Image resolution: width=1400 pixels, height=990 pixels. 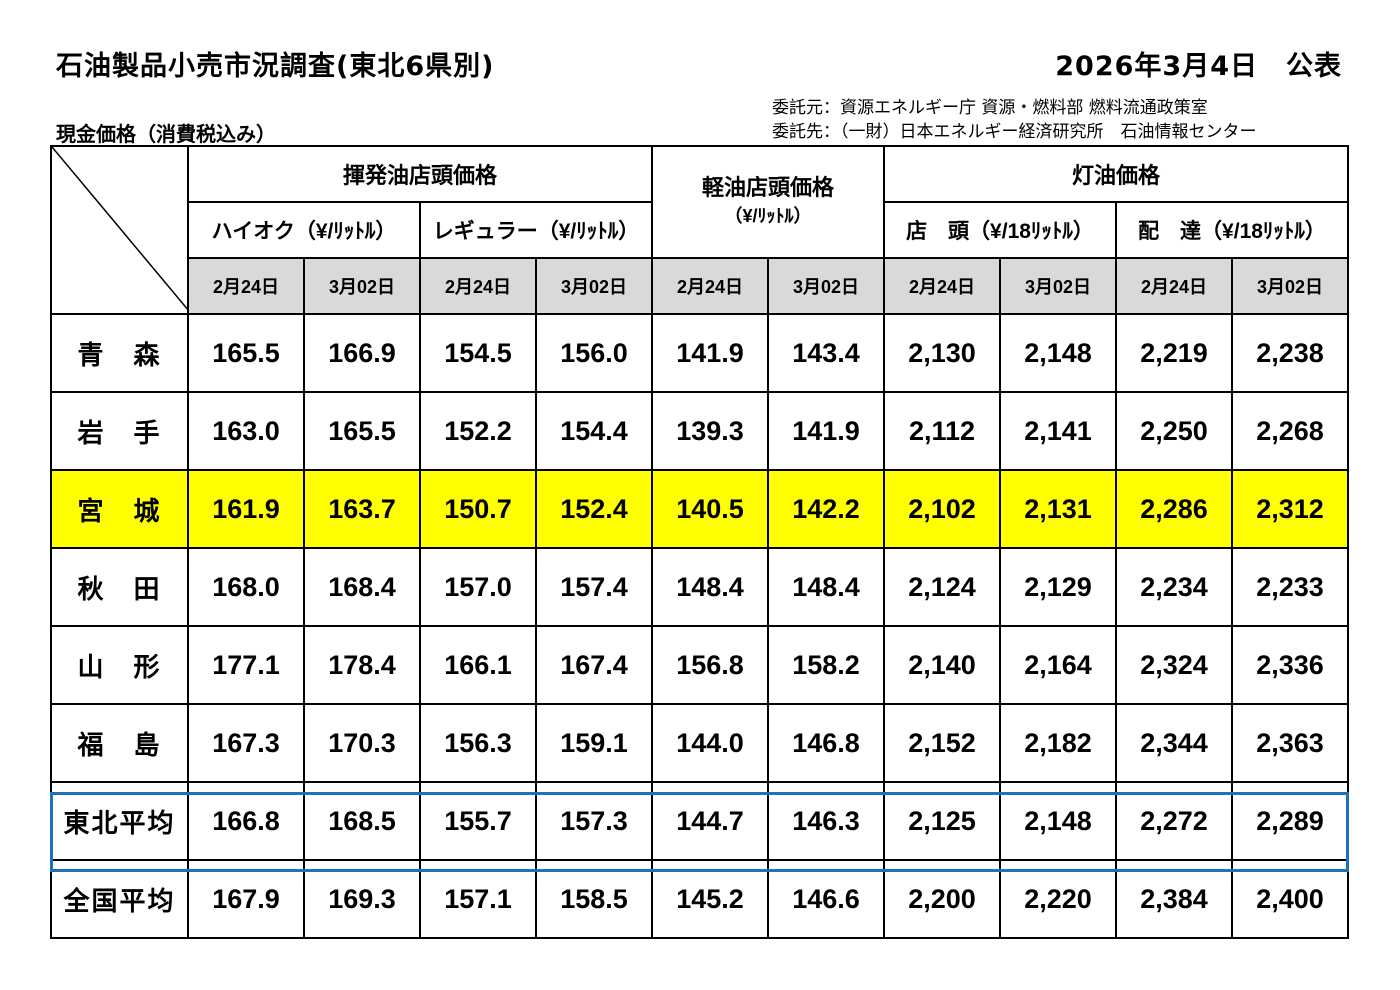 What do you see at coordinates (1290, 431) in the screenshot?
I see `price-cell: 2,268` at bounding box center [1290, 431].